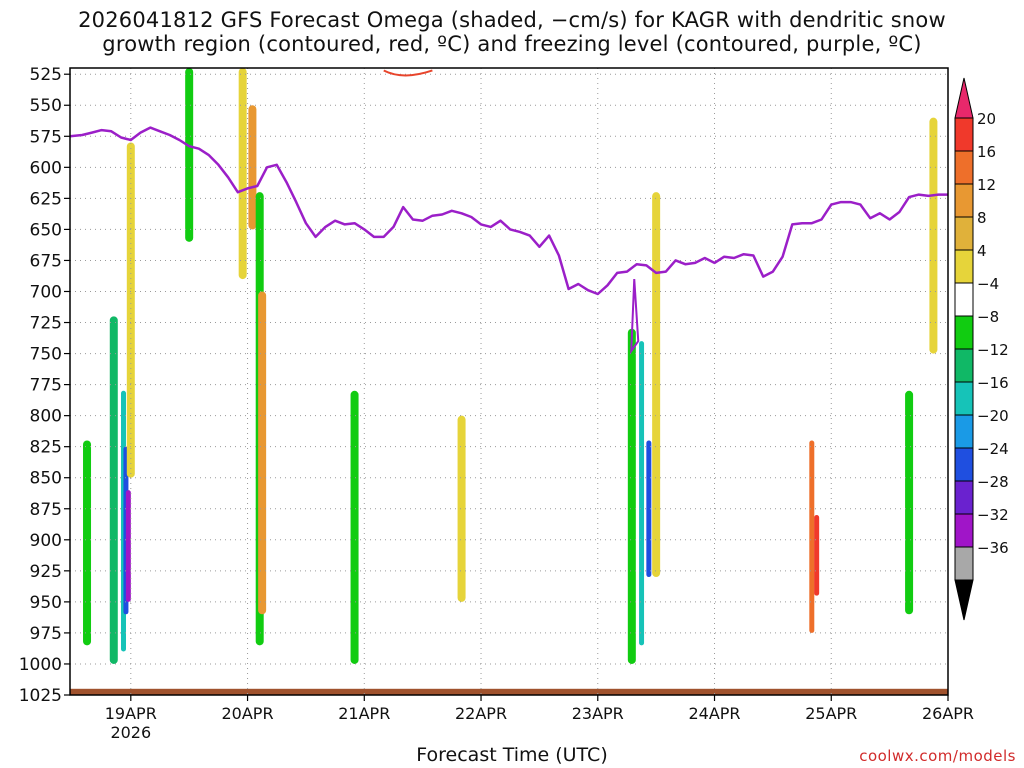  Describe the element at coordinates (46, 230) in the screenshot. I see `y-tick-label-650: 650` at that location.